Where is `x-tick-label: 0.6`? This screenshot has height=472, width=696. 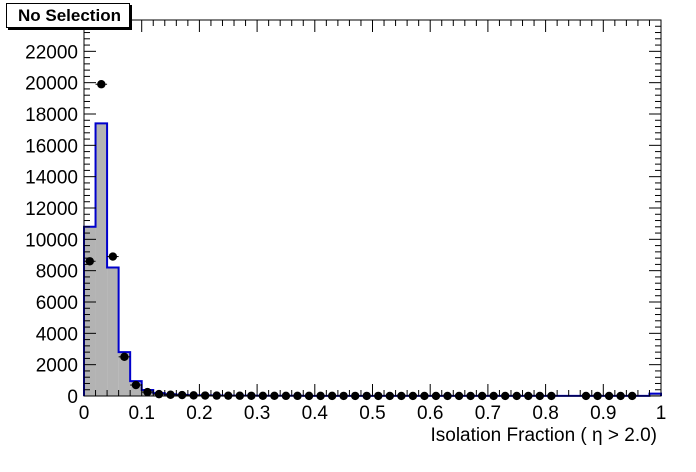 x-tick-label: 0.6 is located at coordinates (430, 413).